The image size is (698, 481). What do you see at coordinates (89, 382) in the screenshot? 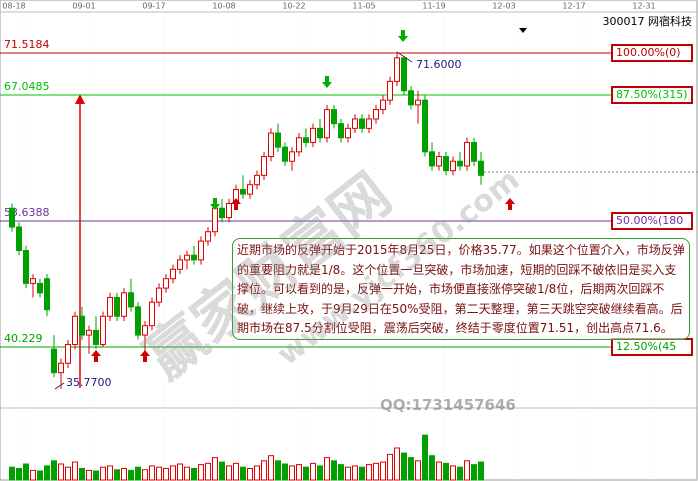
I see `low-annotation: 35.7700` at bounding box center [89, 382].